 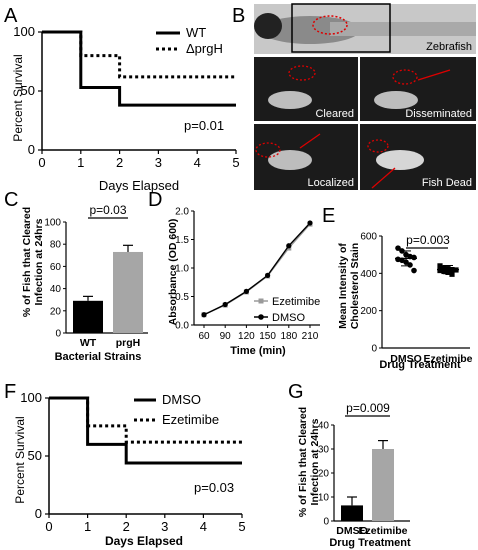 What do you see at coordinates (324, 474) in the screenshot?
I see `g-y-tick-label: 20` at bounding box center [324, 474].